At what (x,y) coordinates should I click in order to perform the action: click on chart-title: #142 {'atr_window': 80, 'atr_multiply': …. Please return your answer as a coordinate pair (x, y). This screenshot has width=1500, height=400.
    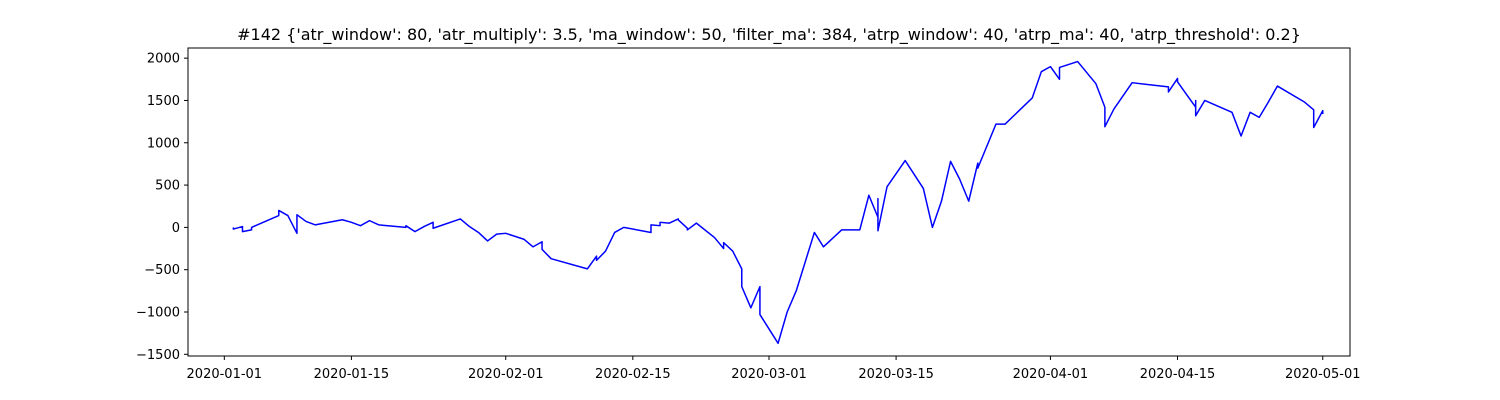
    Looking at the image, I should click on (769, 35).